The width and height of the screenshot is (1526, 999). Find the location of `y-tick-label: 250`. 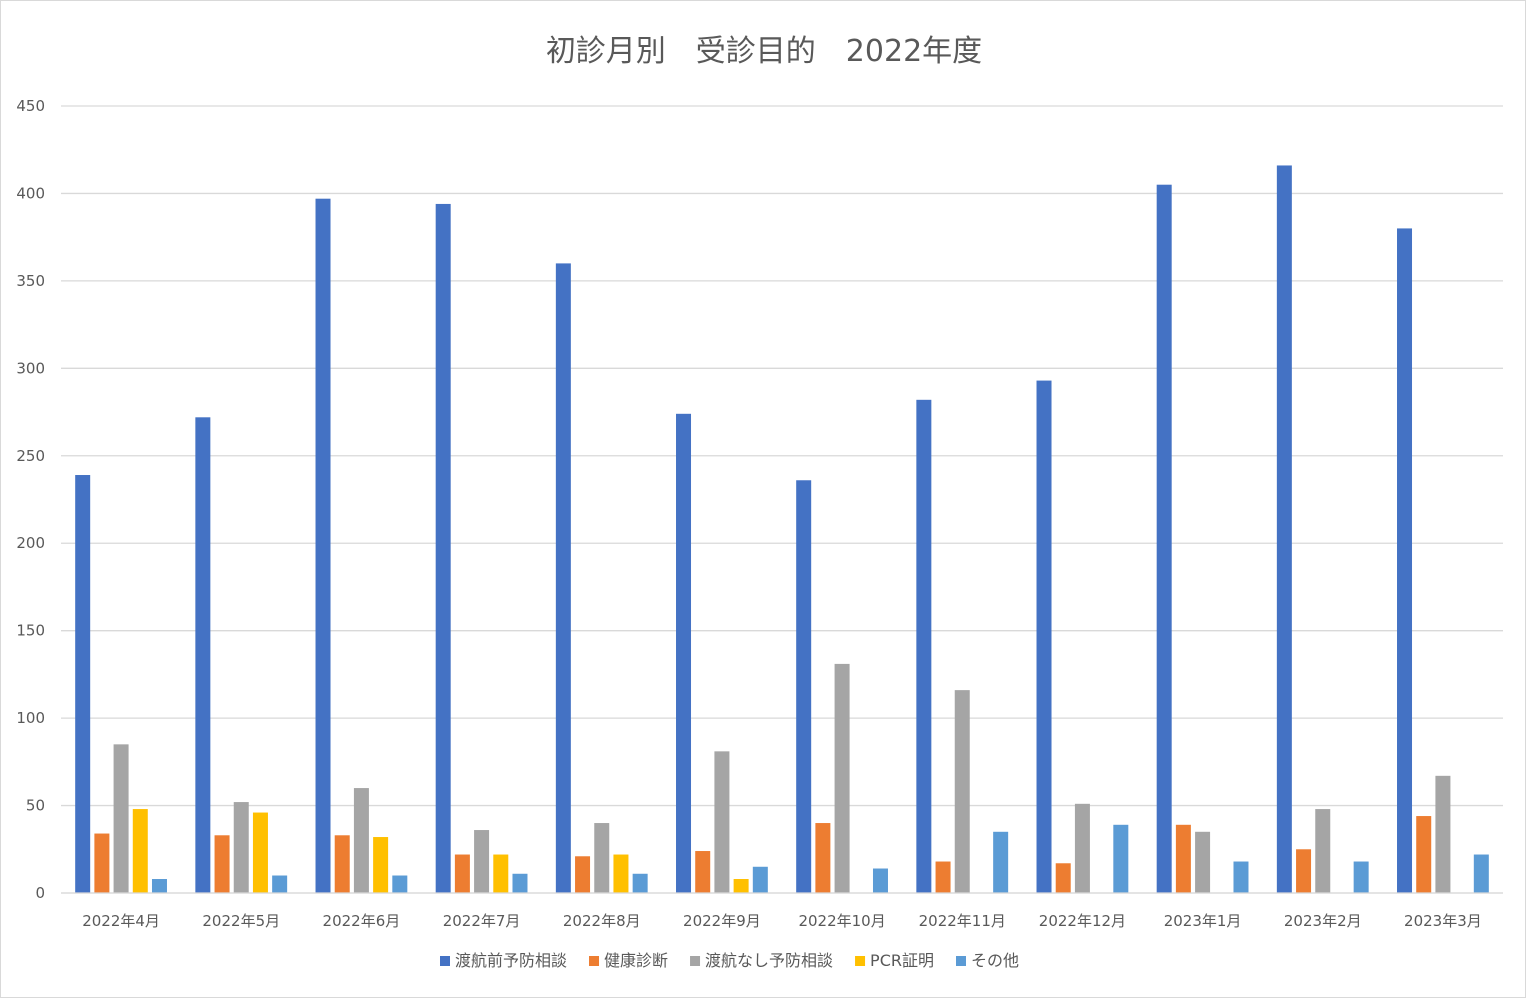

y-tick-label: 250 is located at coordinates (30, 456).